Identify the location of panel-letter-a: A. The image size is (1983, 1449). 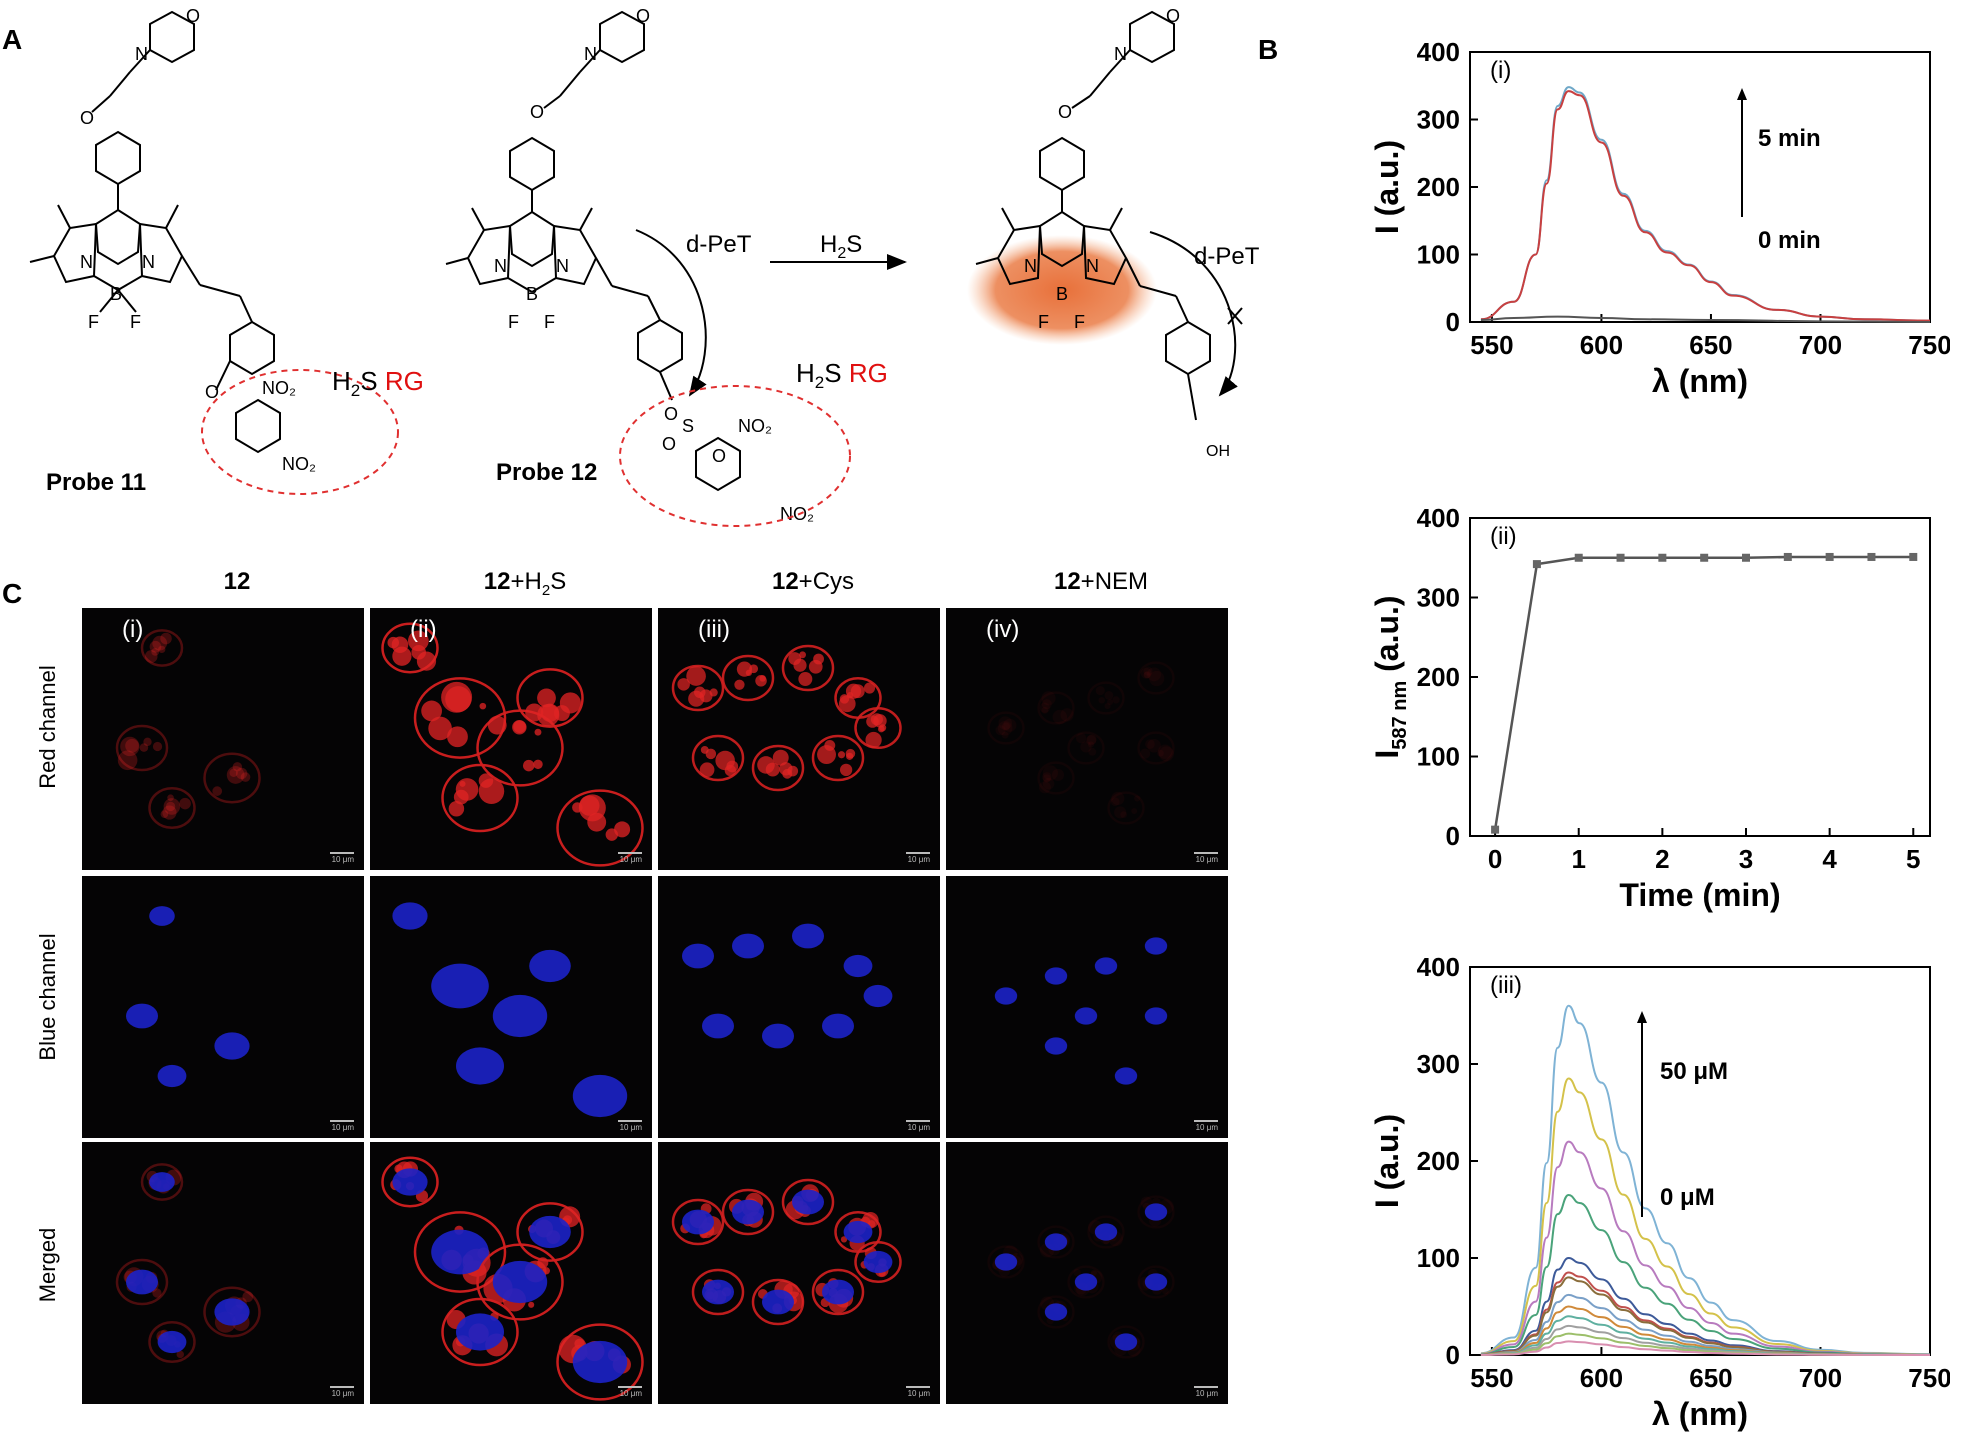
(12, 39).